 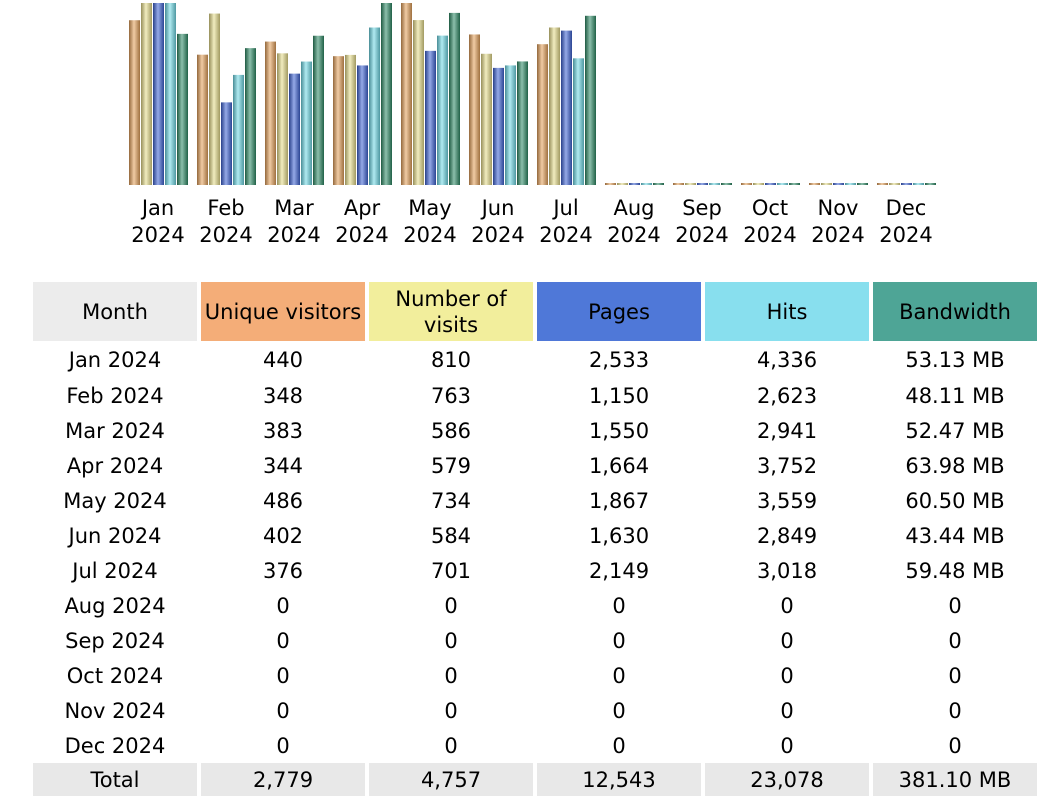 I want to click on row-month: Jun 2024, so click(x=115, y=535).